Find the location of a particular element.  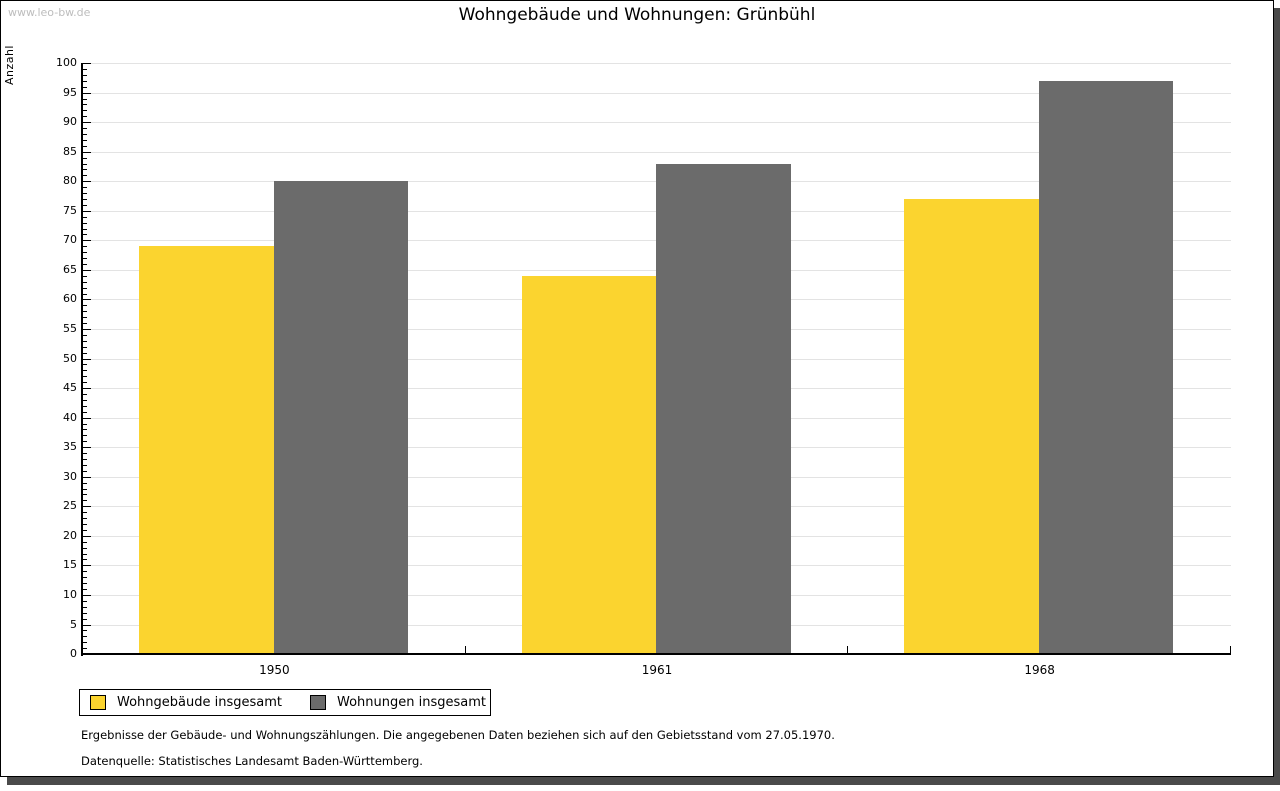

legend-item: Wohnungen insgesamt is located at coordinates (398, 702).